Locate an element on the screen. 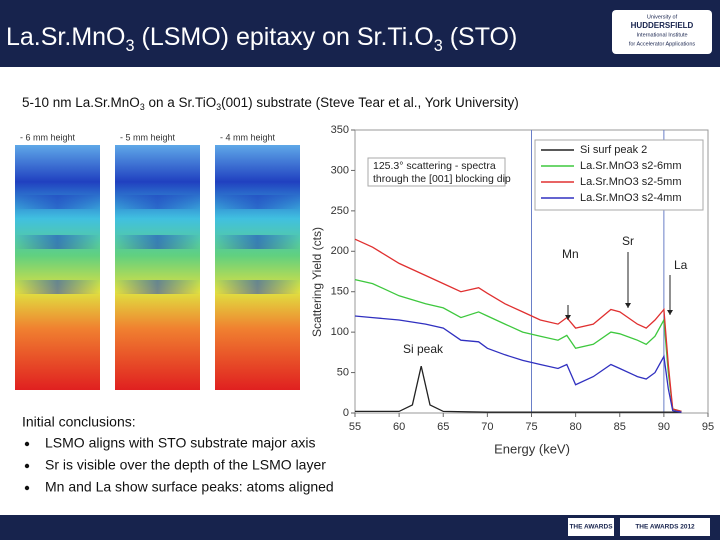 The height and width of the screenshot is (540, 720). annotation: through the [001] blocking dip is located at coordinates (442, 179).